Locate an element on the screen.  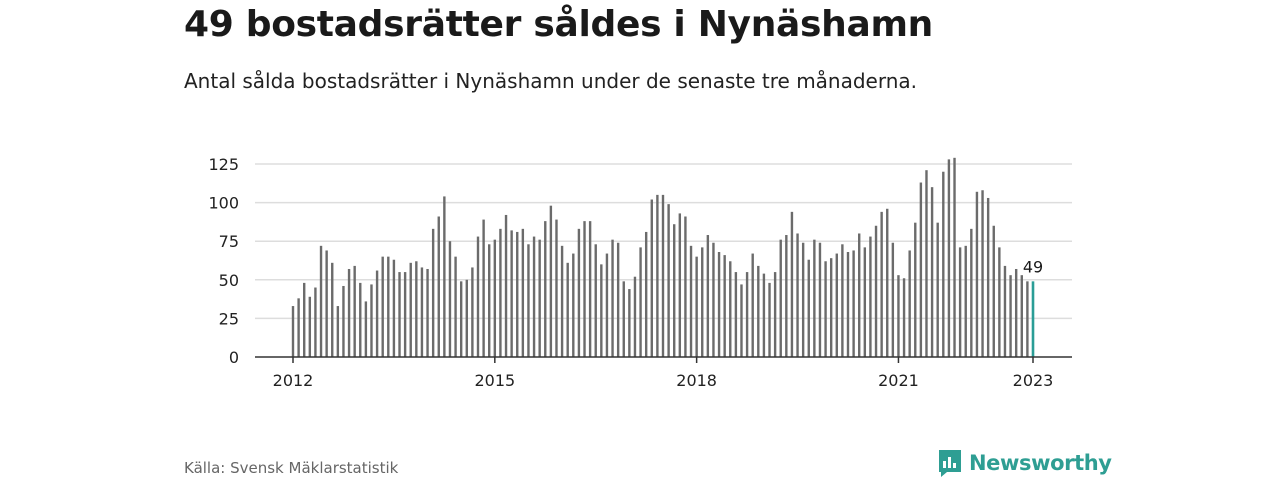
y-tick-label: 0 is located at coordinates (234, 357).